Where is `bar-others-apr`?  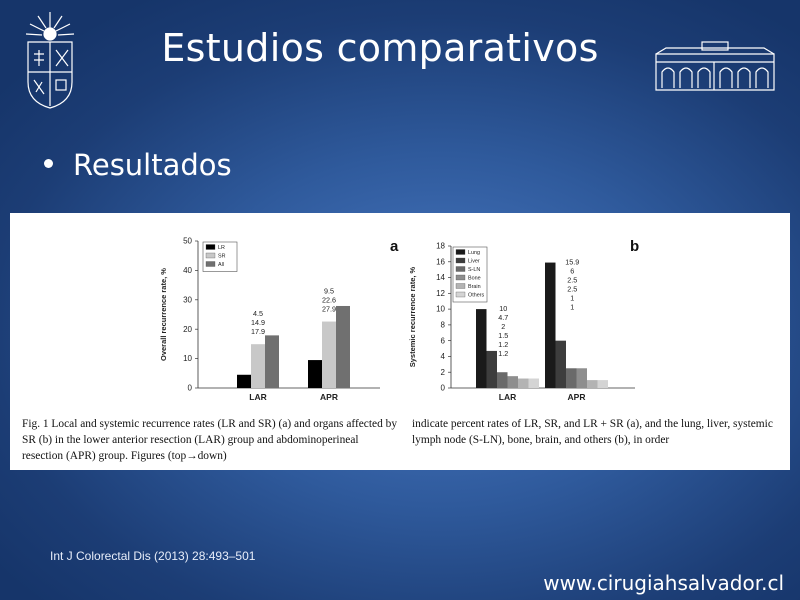
bar-others-apr is located at coordinates (602, 384).